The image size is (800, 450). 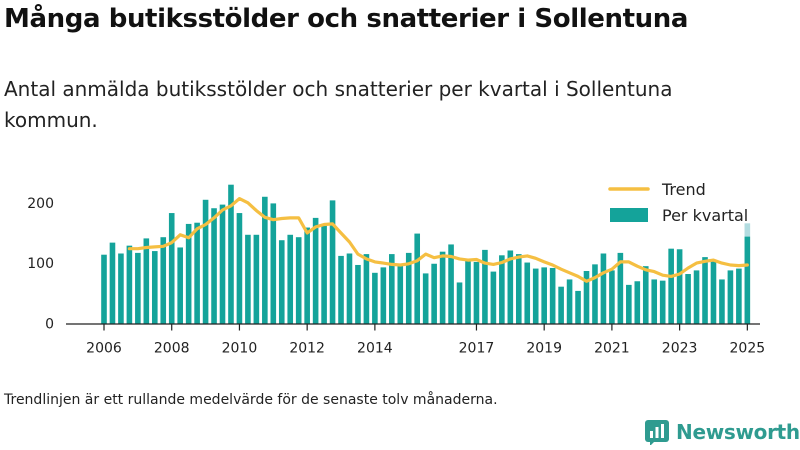 I want to click on trend-series, so click(x=438, y=240).